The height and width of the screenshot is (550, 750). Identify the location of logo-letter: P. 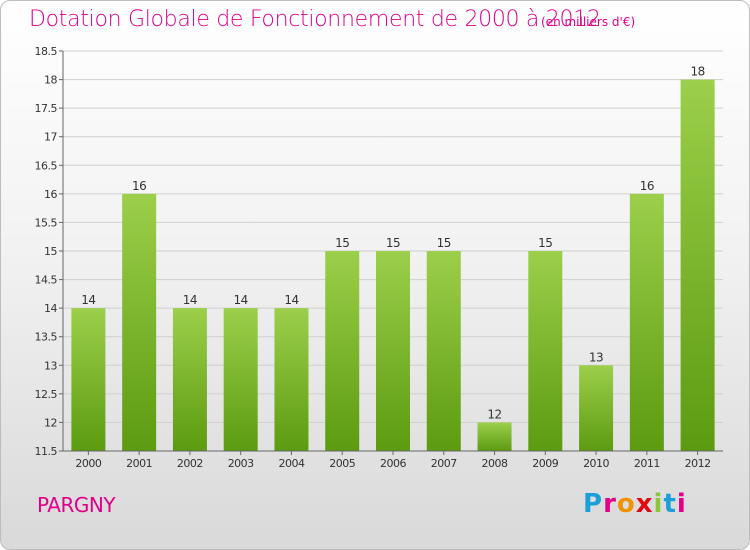
(593, 504).